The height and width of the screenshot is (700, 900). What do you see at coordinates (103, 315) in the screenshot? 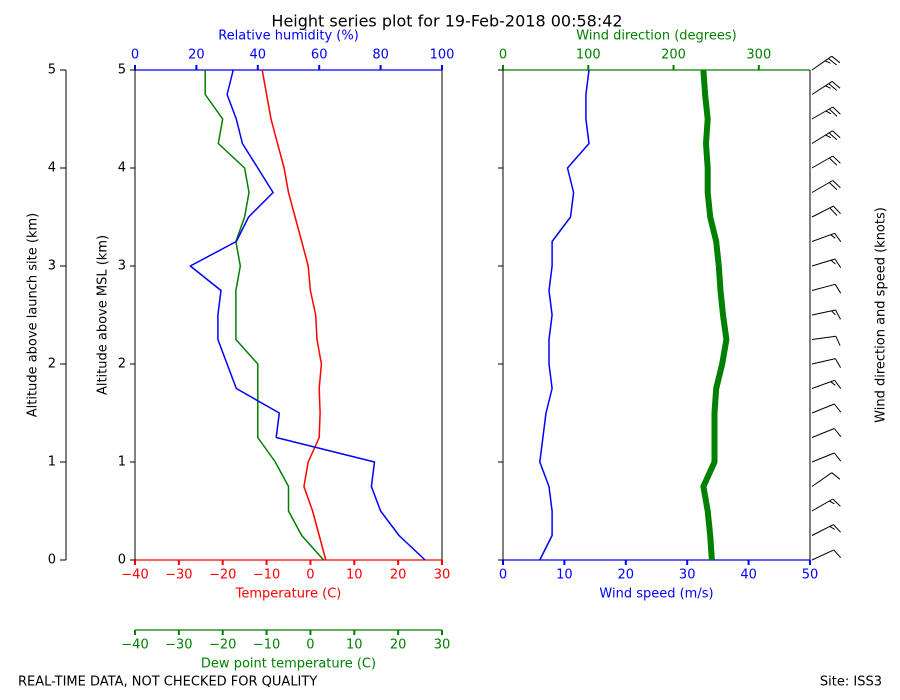
I see `y-axis-label: Altitude above MSL (km)` at bounding box center [103, 315].